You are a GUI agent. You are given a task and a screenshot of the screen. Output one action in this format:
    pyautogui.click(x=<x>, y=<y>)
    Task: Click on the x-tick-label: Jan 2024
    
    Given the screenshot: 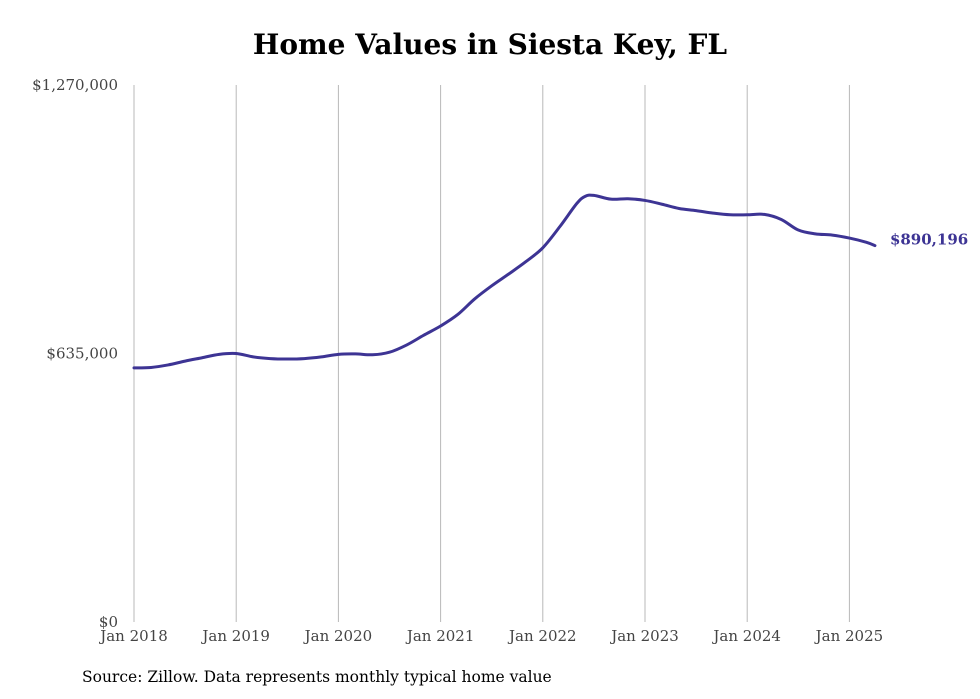 What is the action you would take?
    pyautogui.click(x=746, y=636)
    